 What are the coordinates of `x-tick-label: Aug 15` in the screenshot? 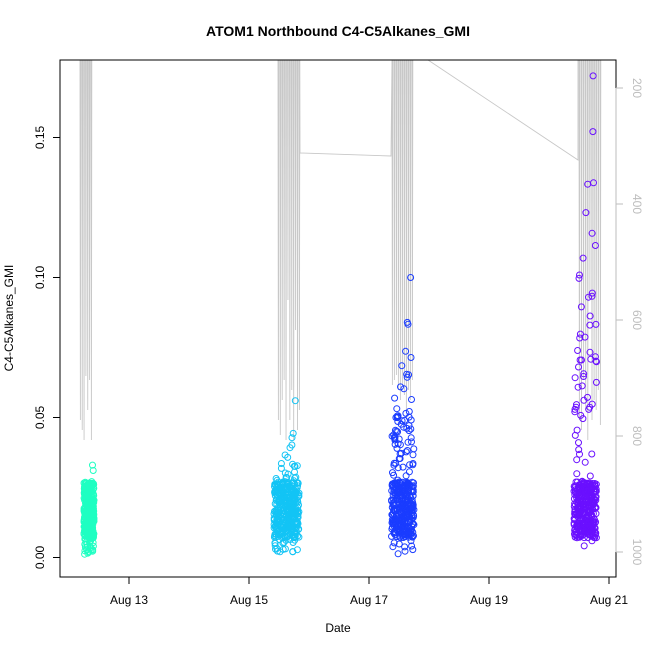 It's located at (249, 600).